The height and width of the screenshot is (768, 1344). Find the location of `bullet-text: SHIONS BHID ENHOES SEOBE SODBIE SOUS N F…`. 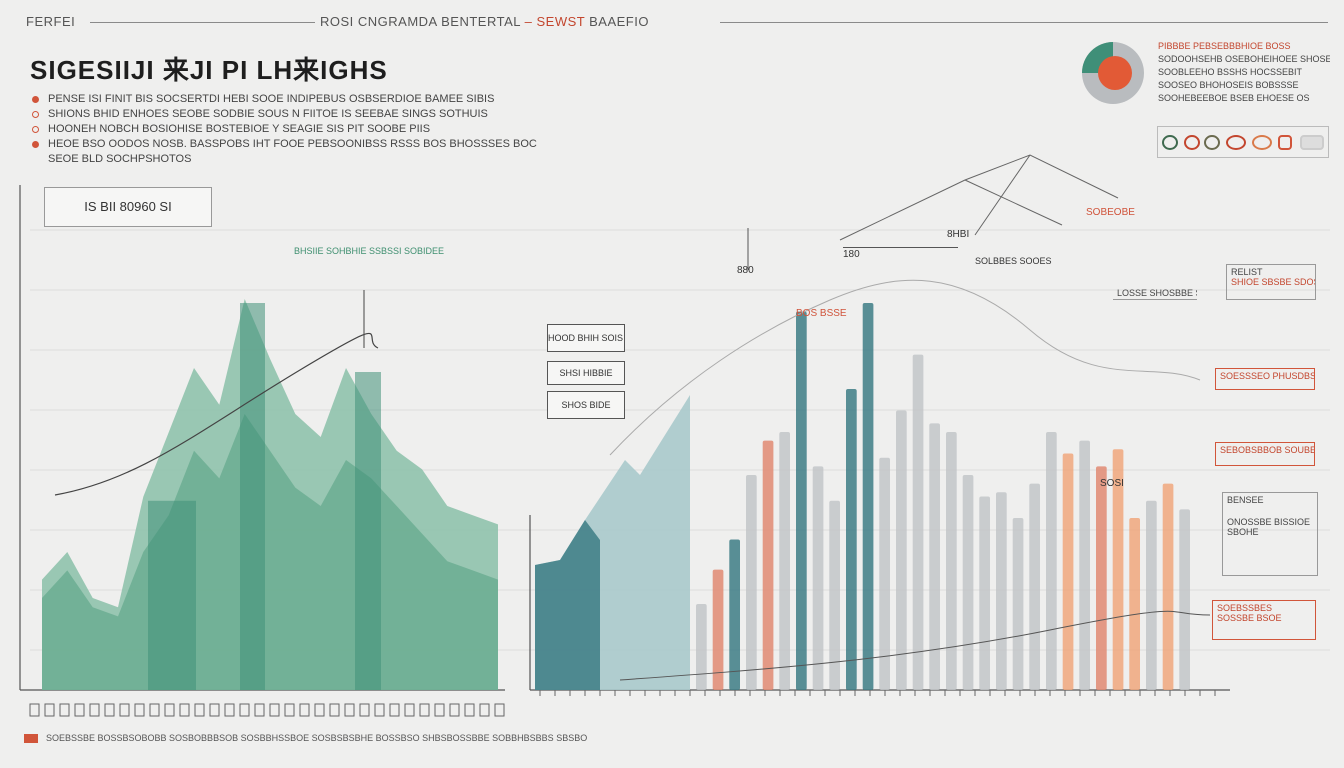

bullet-text: SHIONS BHID ENHOES SEOBE SODBIE SOUS N F… is located at coordinates (268, 114).